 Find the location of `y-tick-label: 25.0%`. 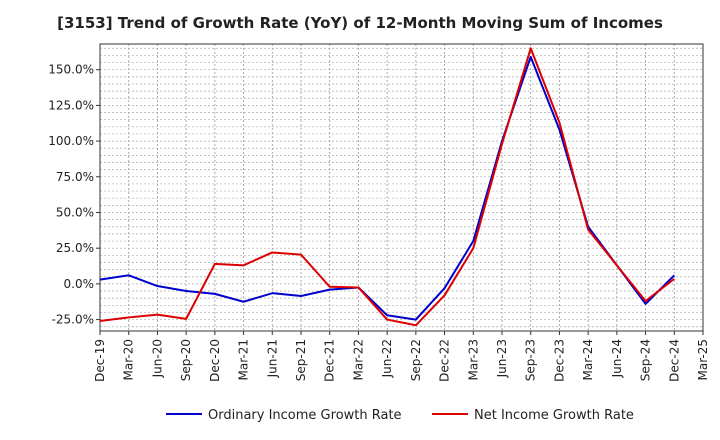

y-tick-label: 25.0% is located at coordinates (75, 248).